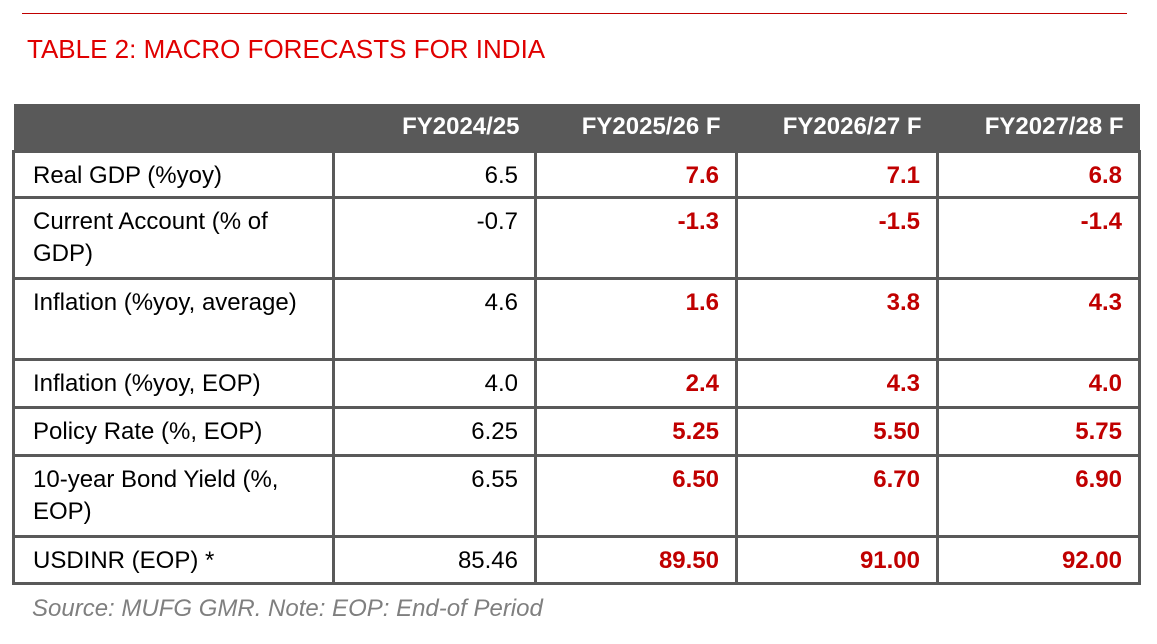 The image size is (1157, 644). I want to click on forecast-value-cell: 2.4, so click(636, 383).